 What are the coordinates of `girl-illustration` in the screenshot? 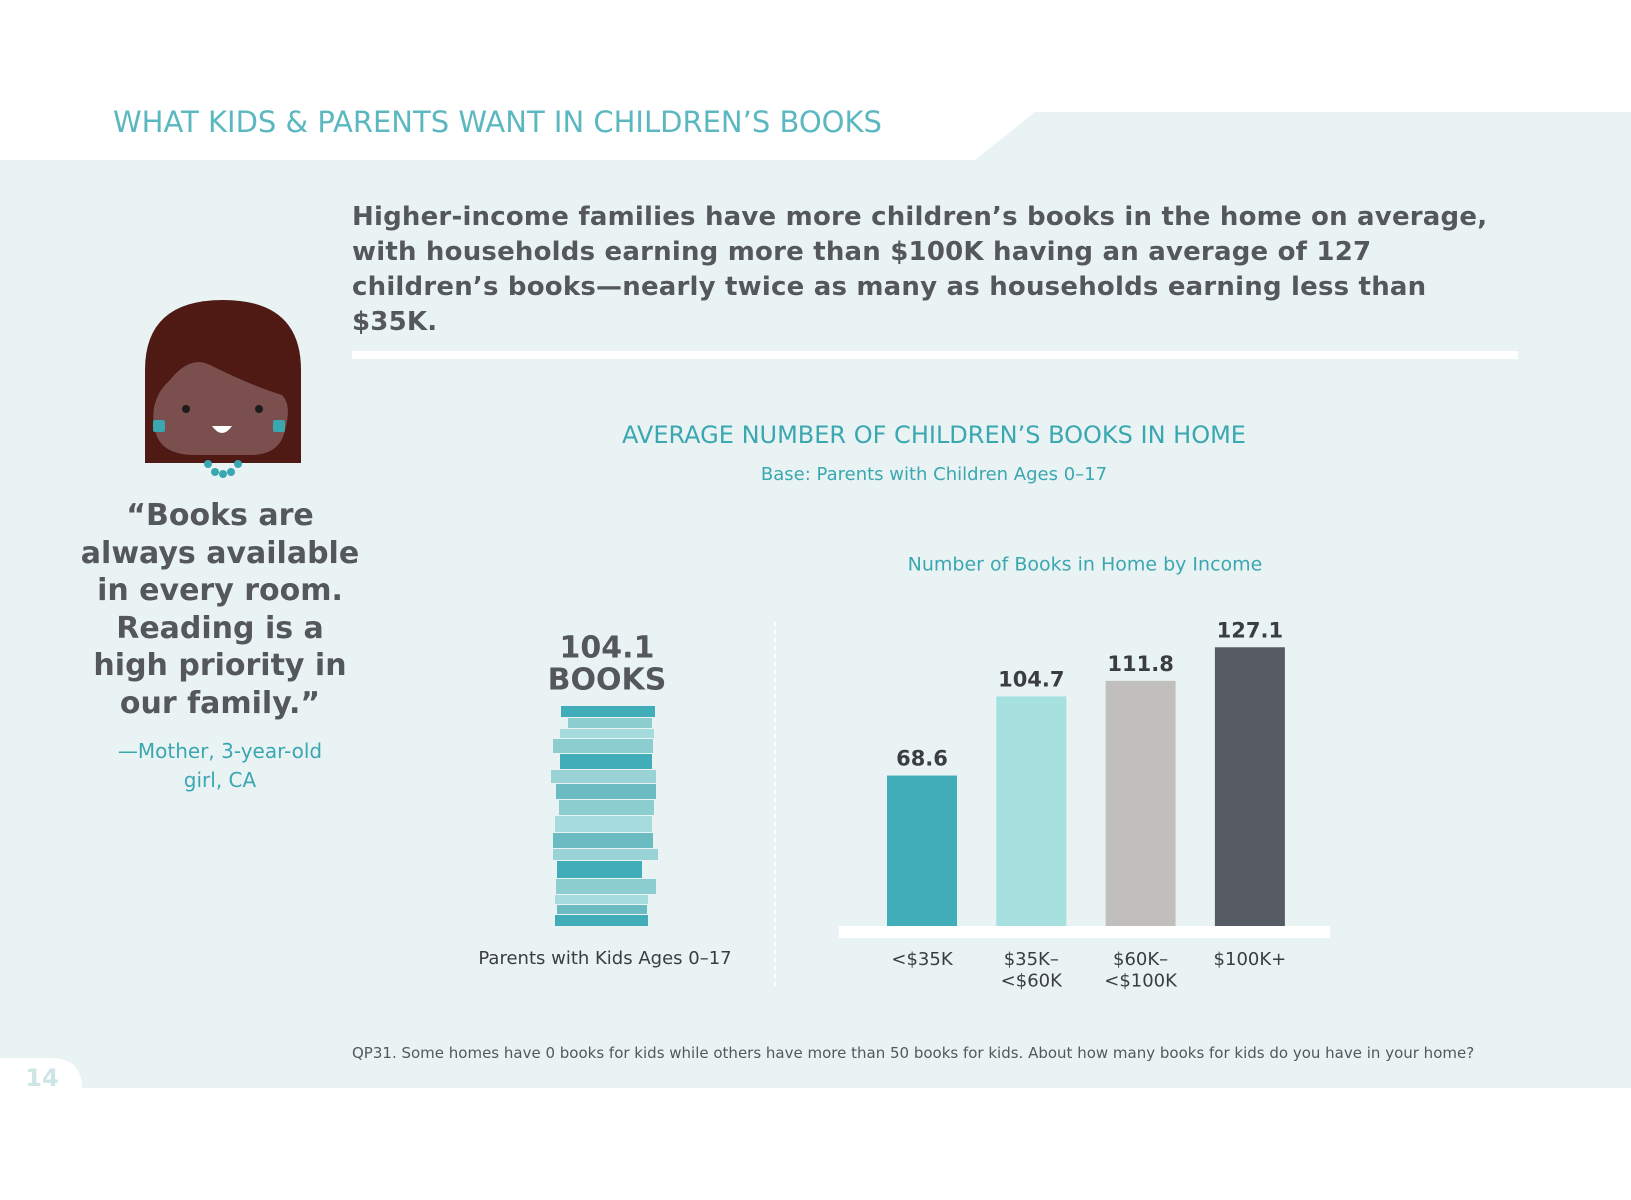 It's located at (223, 389).